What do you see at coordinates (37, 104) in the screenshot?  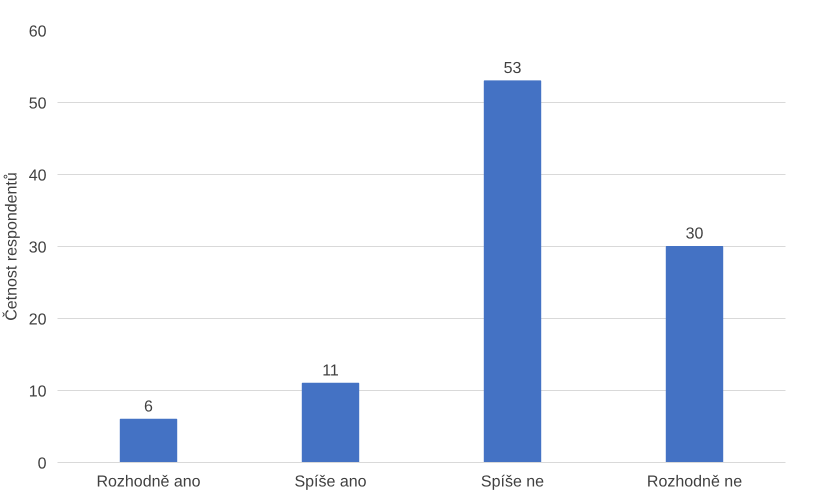 I see `y-tick-label: 50` at bounding box center [37, 104].